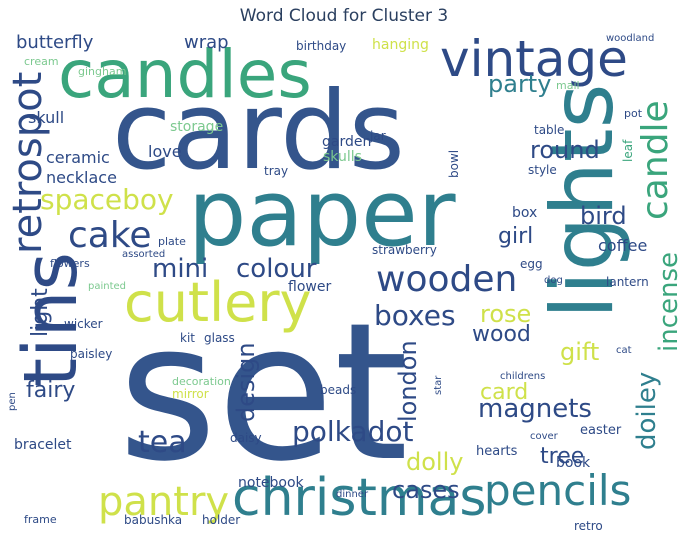 The width and height of the screenshot is (688, 546). Describe the element at coordinates (506, 314) in the screenshot. I see `word-rose: rose` at that location.